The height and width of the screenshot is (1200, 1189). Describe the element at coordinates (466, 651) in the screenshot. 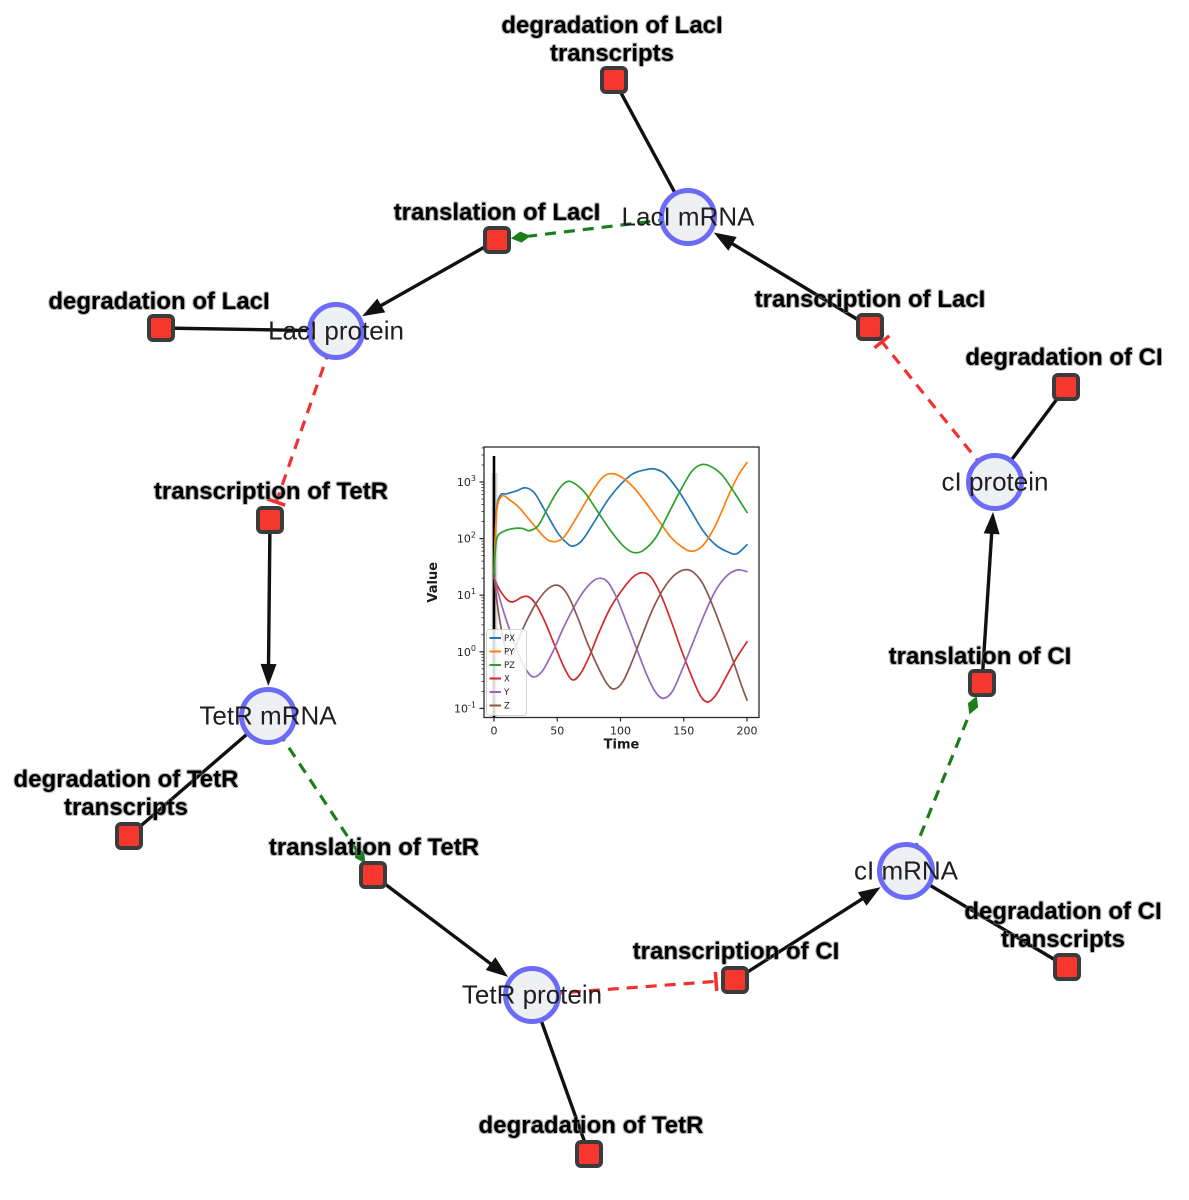

I see `chart-y-tick-label: 10⁰` at that location.